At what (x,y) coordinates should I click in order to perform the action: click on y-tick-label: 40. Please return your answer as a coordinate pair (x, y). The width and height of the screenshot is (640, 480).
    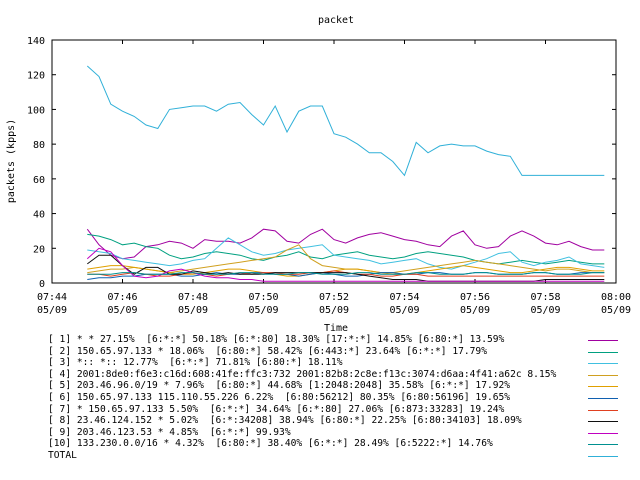
    Looking at the image, I should click on (39, 215).